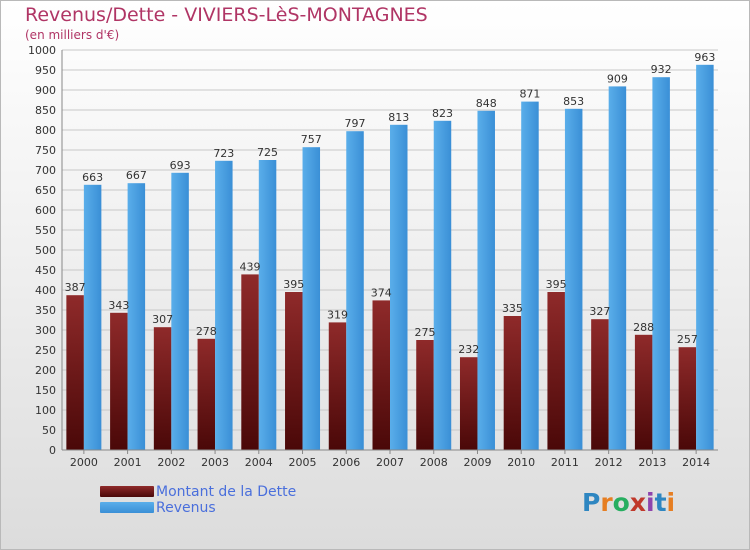  I want to click on data-label-revenus: 823, so click(442, 113).